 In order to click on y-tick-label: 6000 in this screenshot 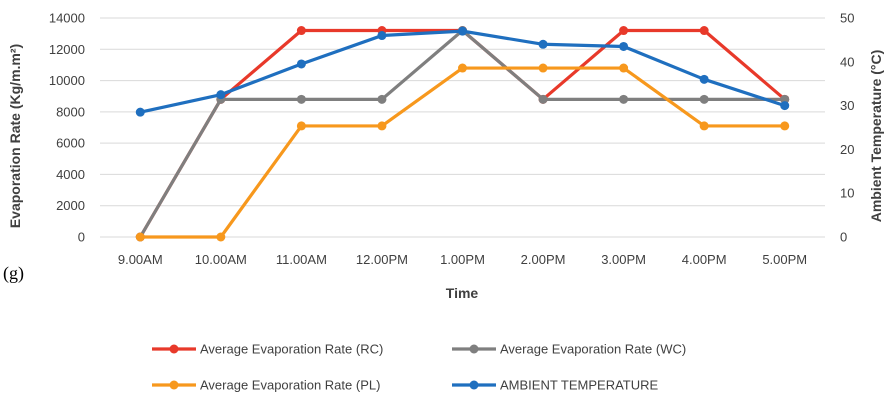, I will do `click(70, 143)`.